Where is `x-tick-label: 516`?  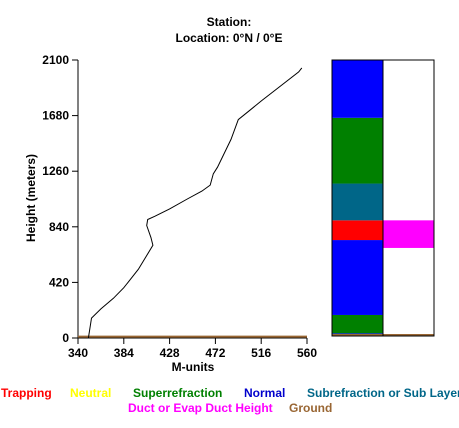
x-tick-label: 516 is located at coordinates (261, 353).